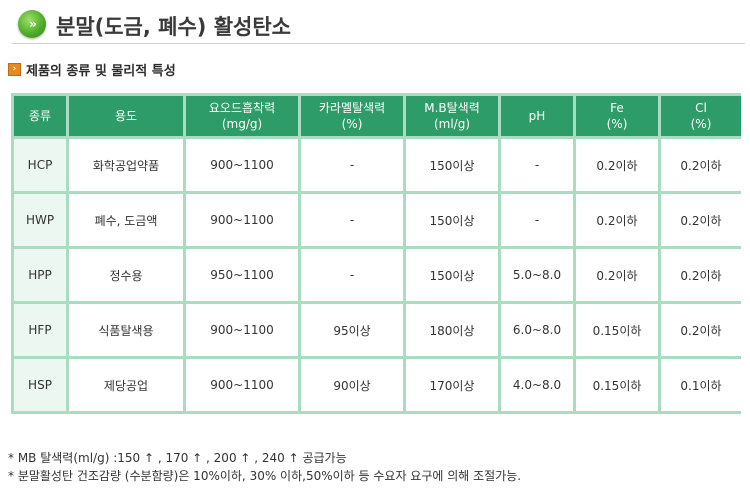  I want to click on table-cell: 화학공업약품, so click(126, 165).